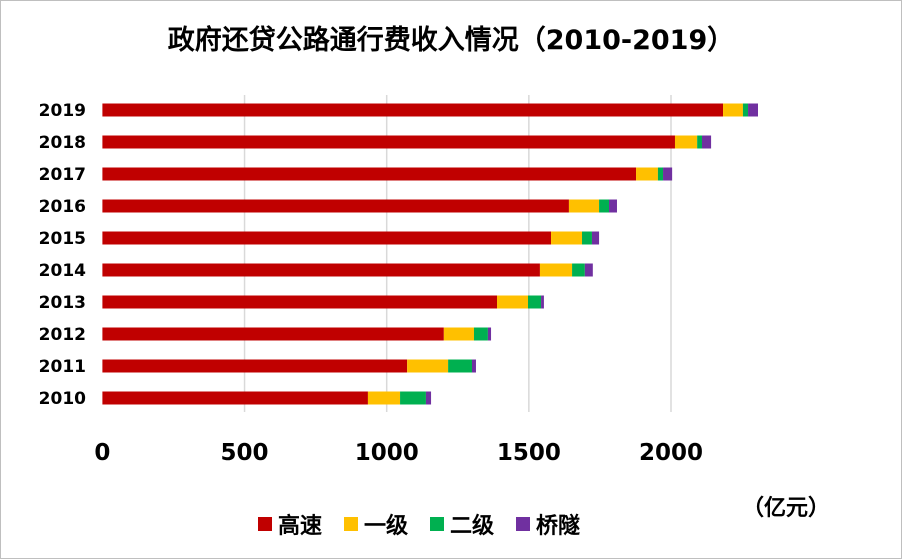  Describe the element at coordinates (102, 453) in the screenshot. I see `x-tick-label: 0` at that location.